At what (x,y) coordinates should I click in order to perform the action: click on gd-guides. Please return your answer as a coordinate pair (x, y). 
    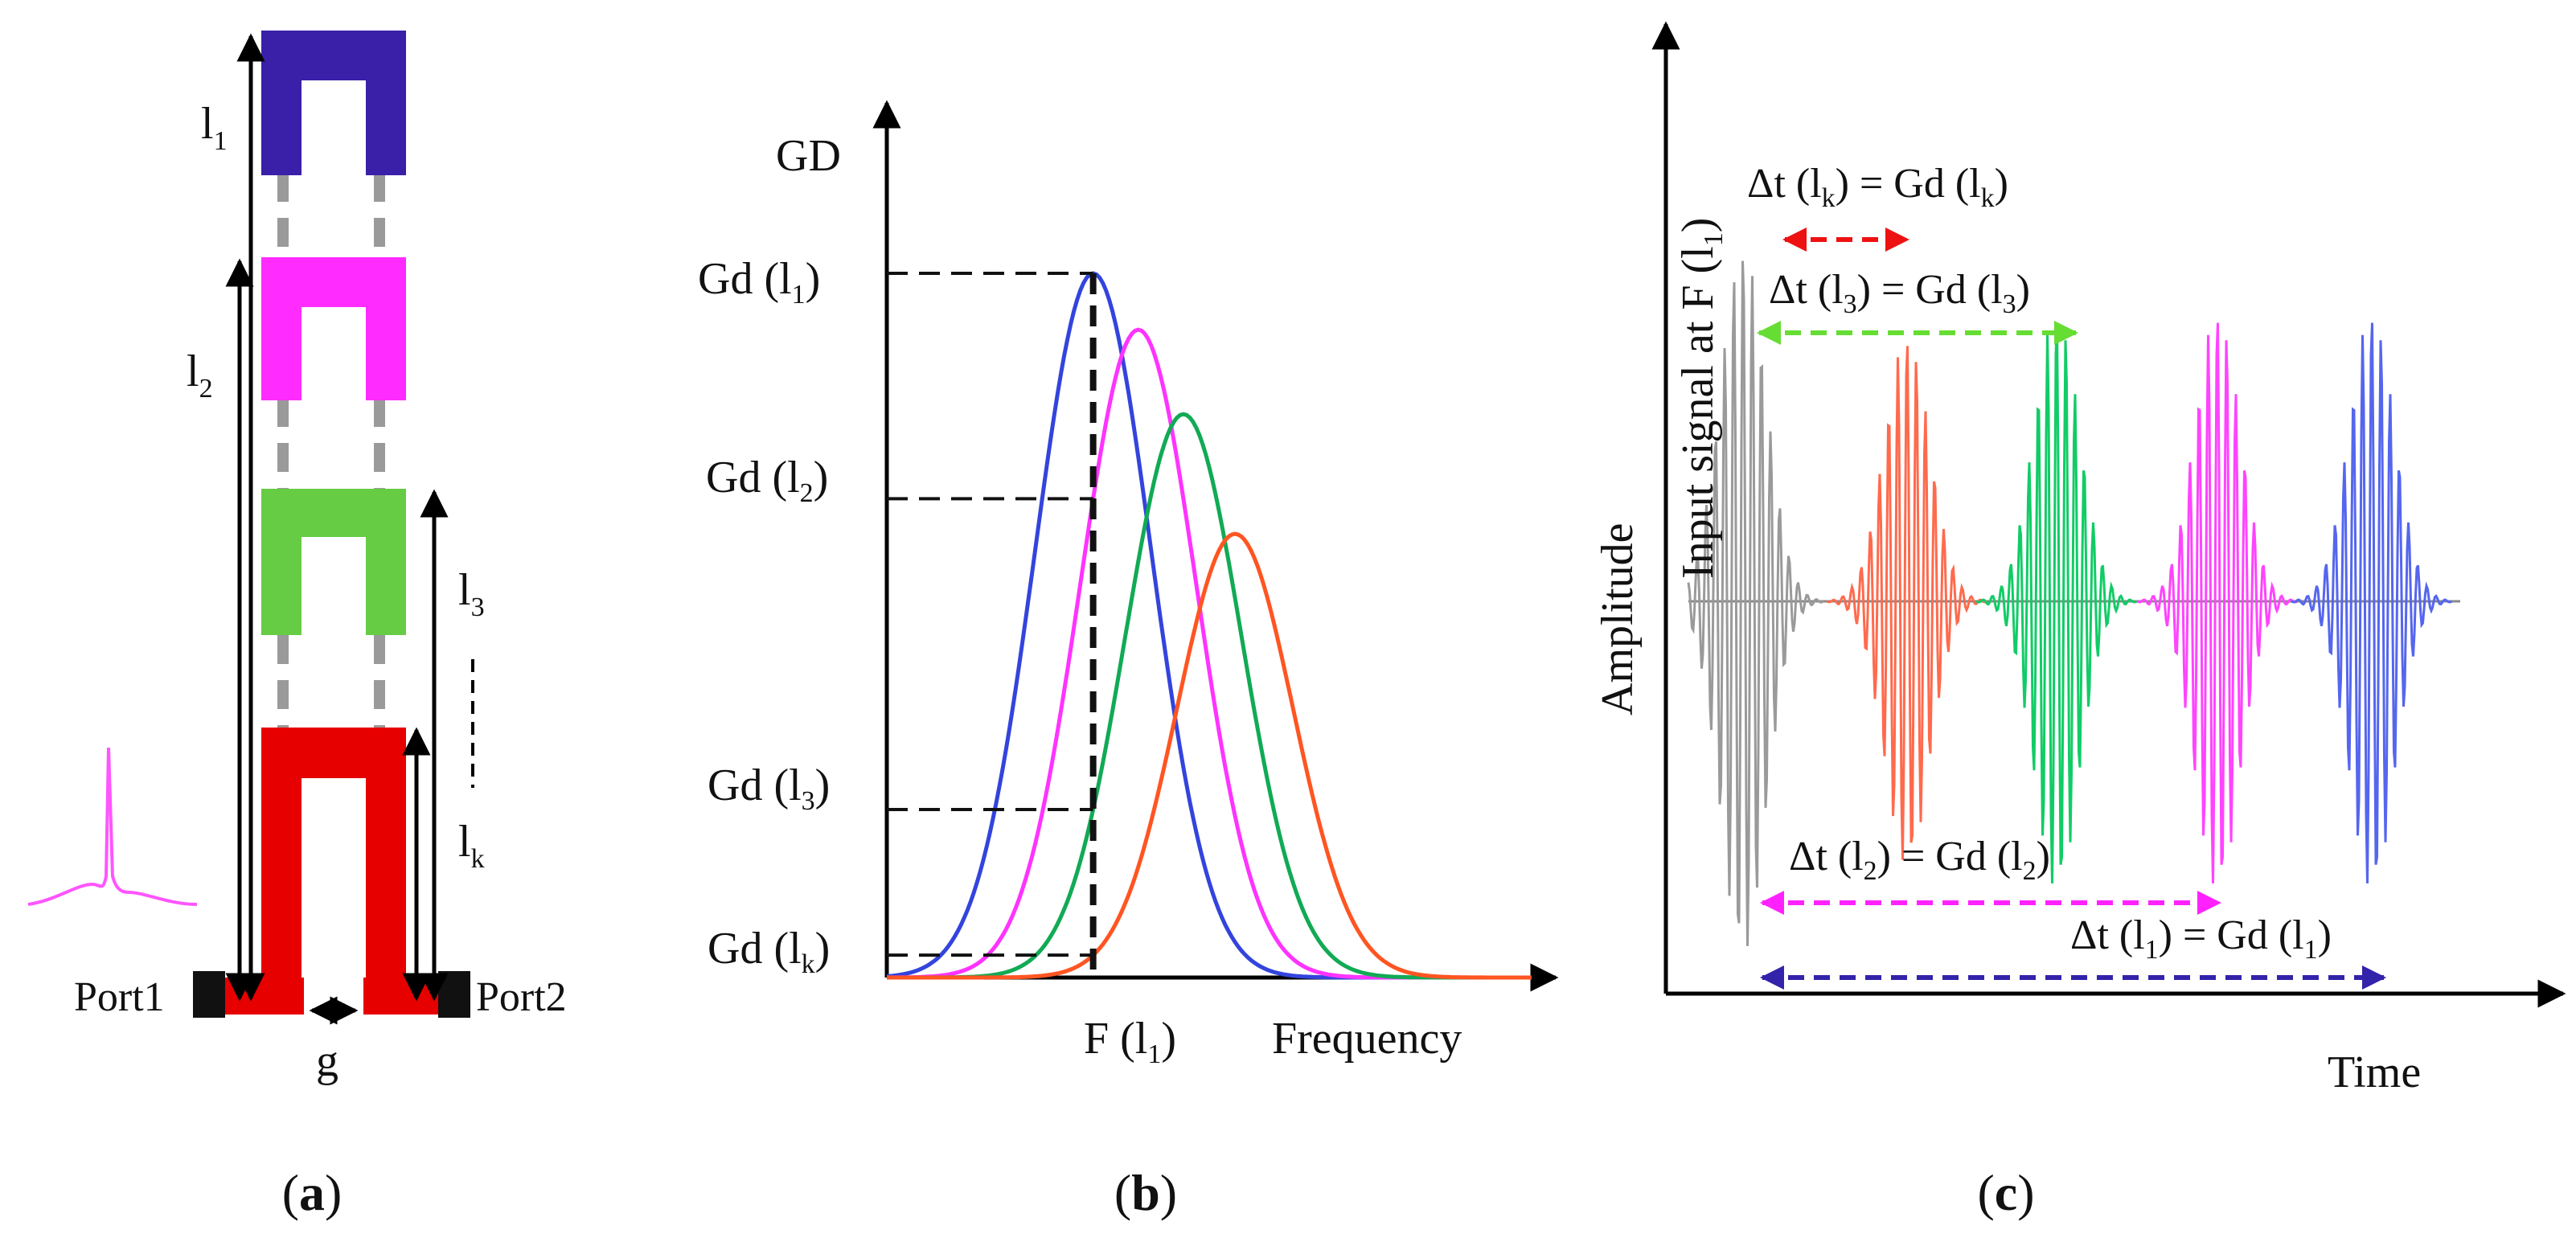
    Looking at the image, I should click on (992, 625).